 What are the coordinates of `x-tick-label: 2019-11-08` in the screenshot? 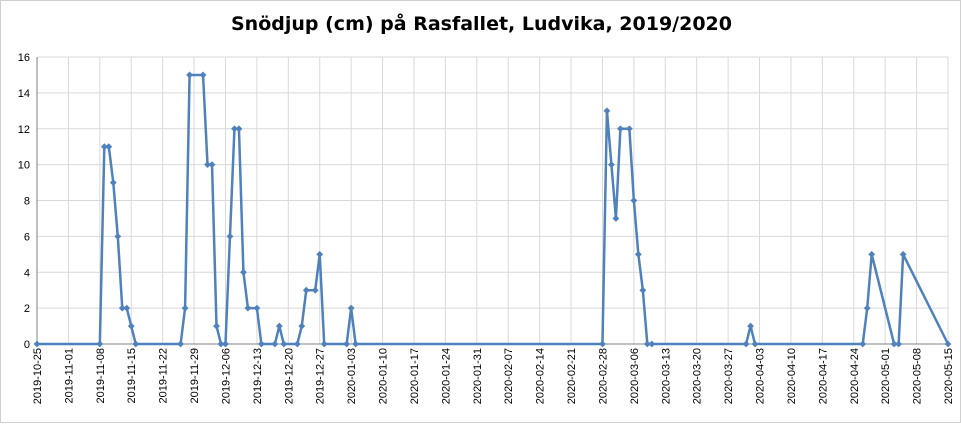 It's located at (101, 375).